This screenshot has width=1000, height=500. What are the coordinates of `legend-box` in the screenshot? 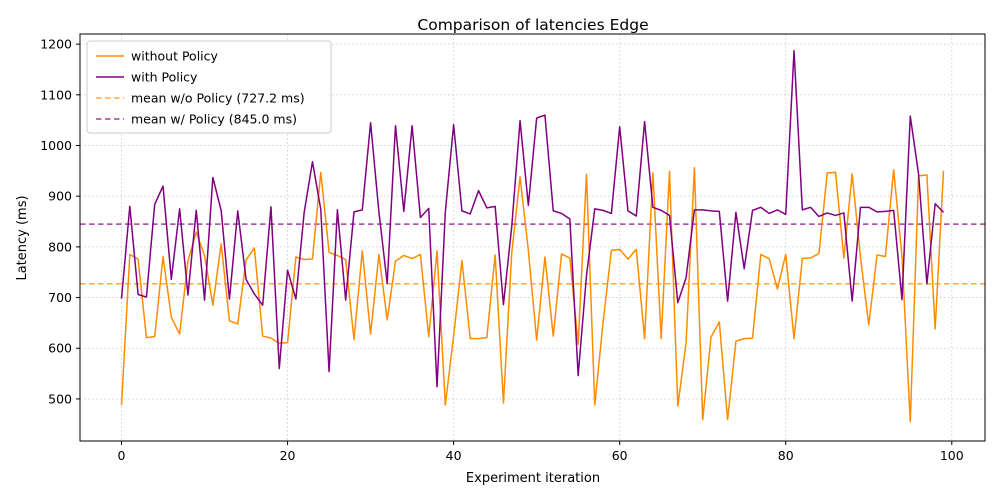 It's located at (209, 87).